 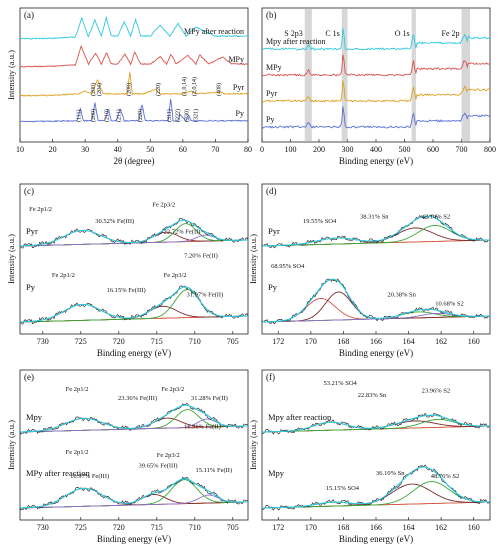 What do you see at coordinates (238, 87) in the screenshot?
I see `series-label: Pyr` at bounding box center [238, 87].